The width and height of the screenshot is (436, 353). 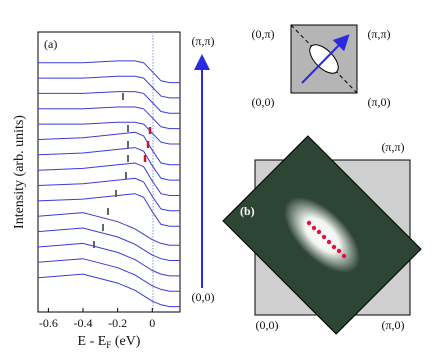 What do you see at coordinates (262, 34) in the screenshot?
I see `inset-label: (0,π)` at bounding box center [262, 34].